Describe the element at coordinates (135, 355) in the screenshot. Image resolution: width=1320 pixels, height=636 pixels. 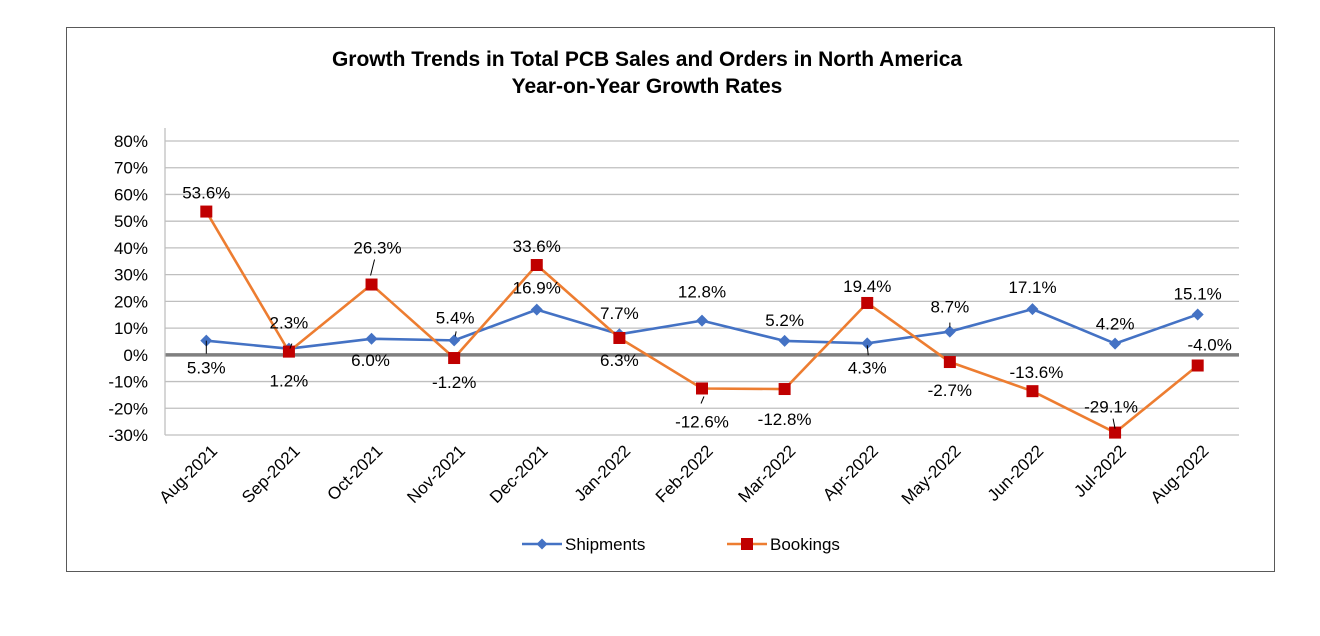
I see `y-tick-label: 0%` at that location.